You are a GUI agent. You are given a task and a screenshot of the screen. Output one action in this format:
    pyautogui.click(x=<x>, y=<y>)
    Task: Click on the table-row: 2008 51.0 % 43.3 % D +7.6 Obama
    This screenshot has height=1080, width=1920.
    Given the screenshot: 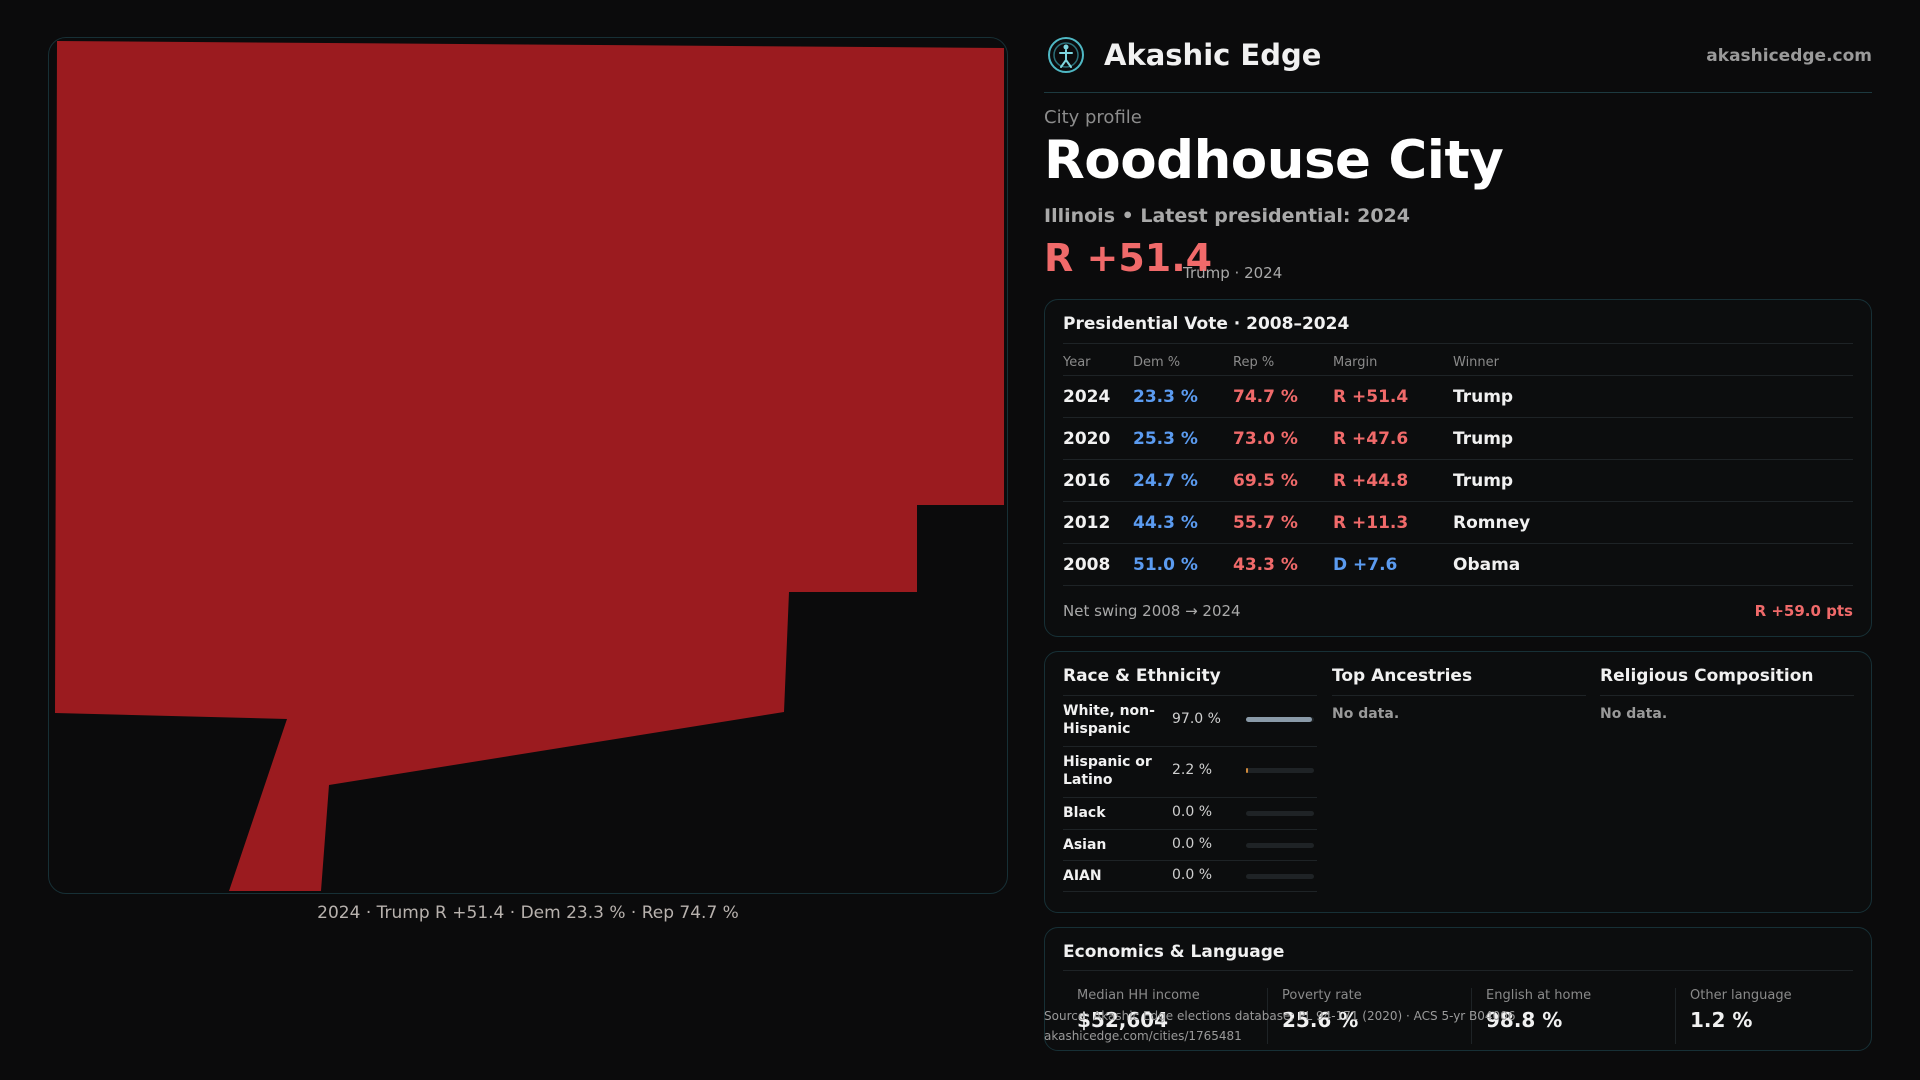 What is the action you would take?
    pyautogui.click(x=1458, y=565)
    